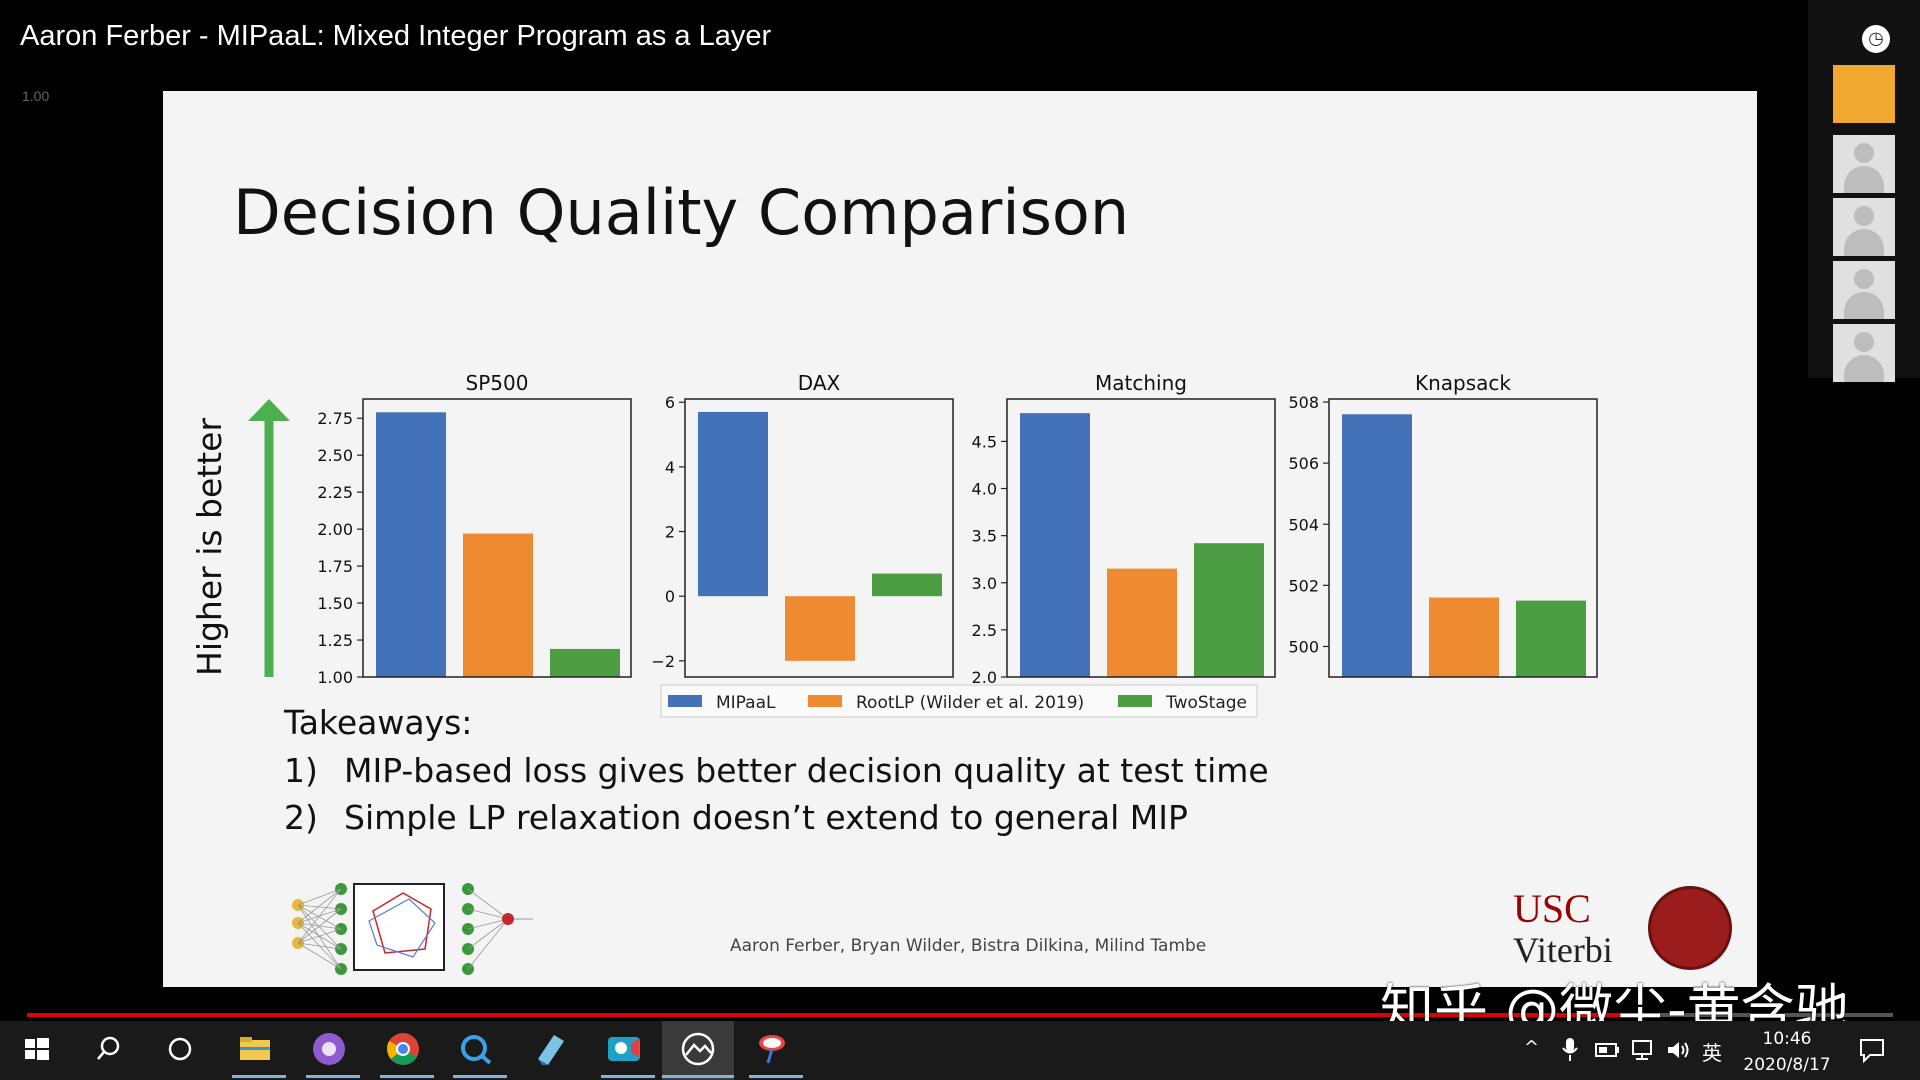  I want to click on y-tick-label: 504, so click(1303, 524).